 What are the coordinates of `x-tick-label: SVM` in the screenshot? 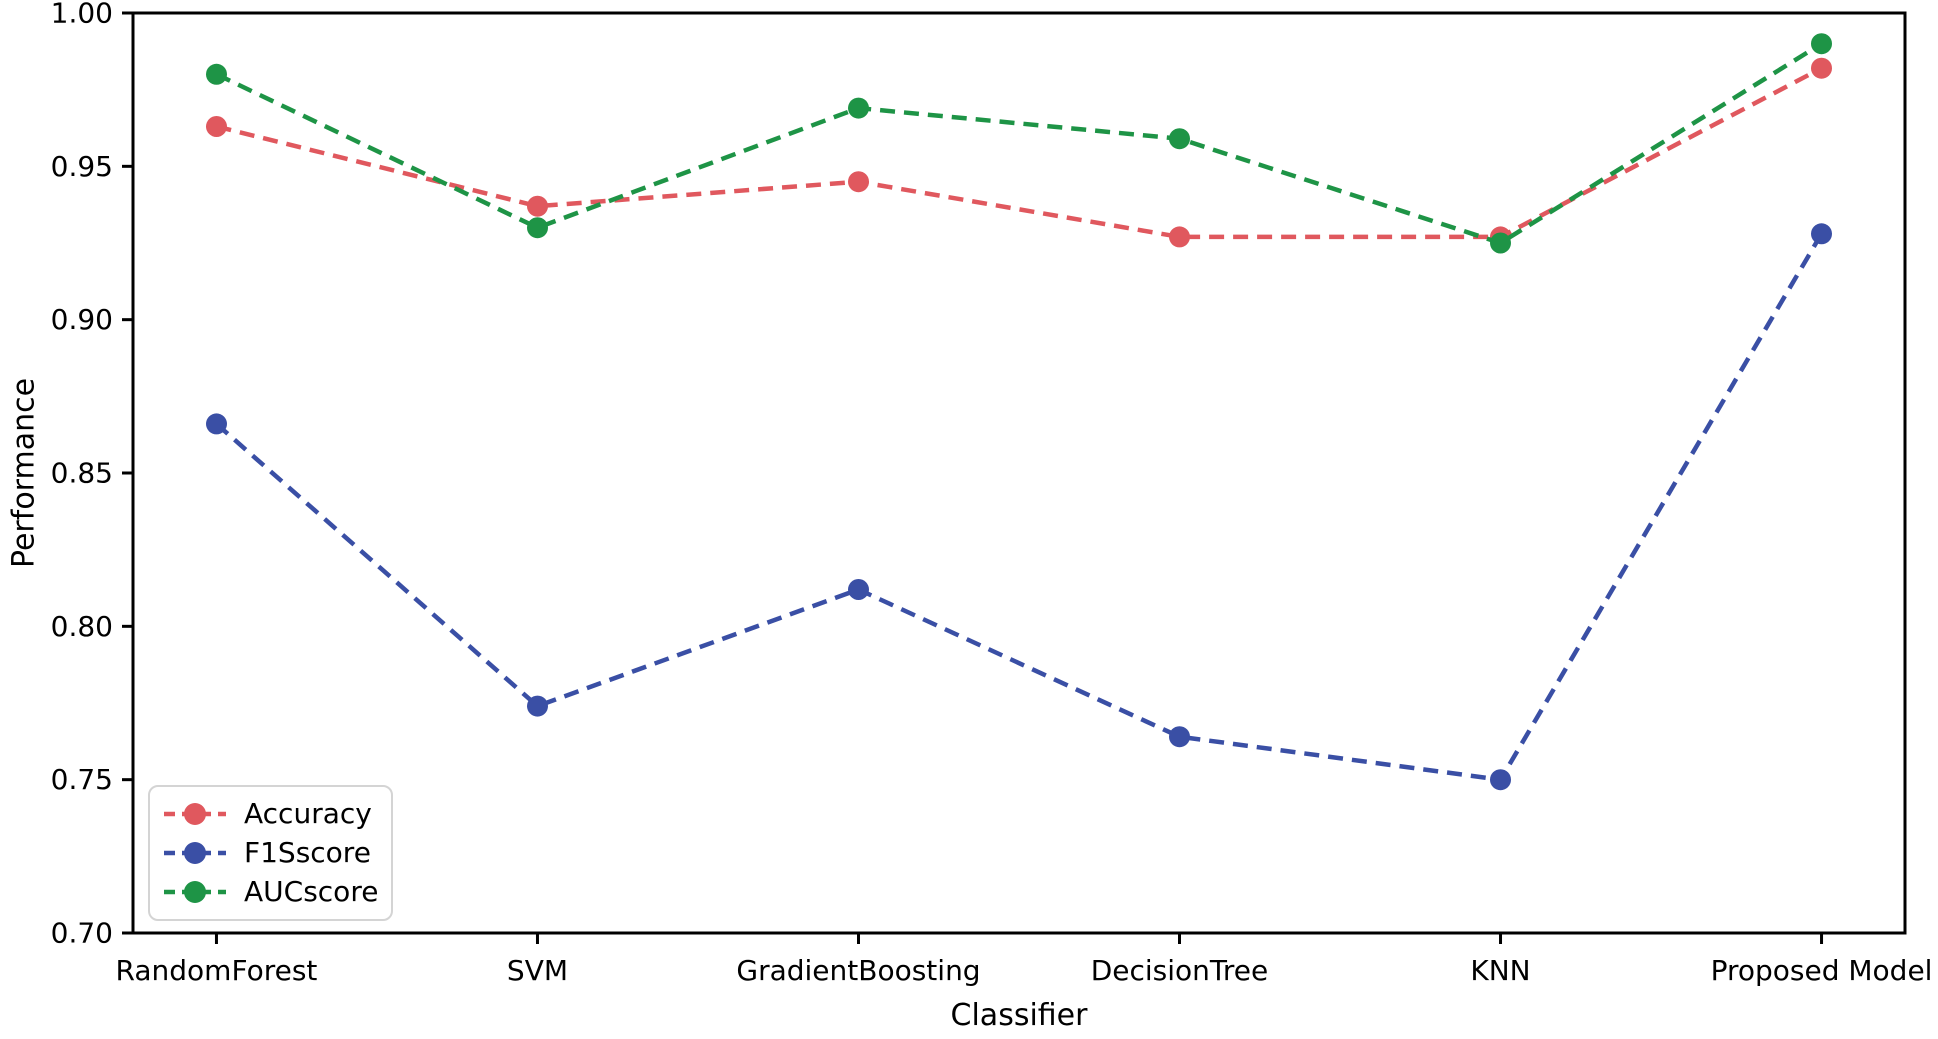 It's located at (537, 970).